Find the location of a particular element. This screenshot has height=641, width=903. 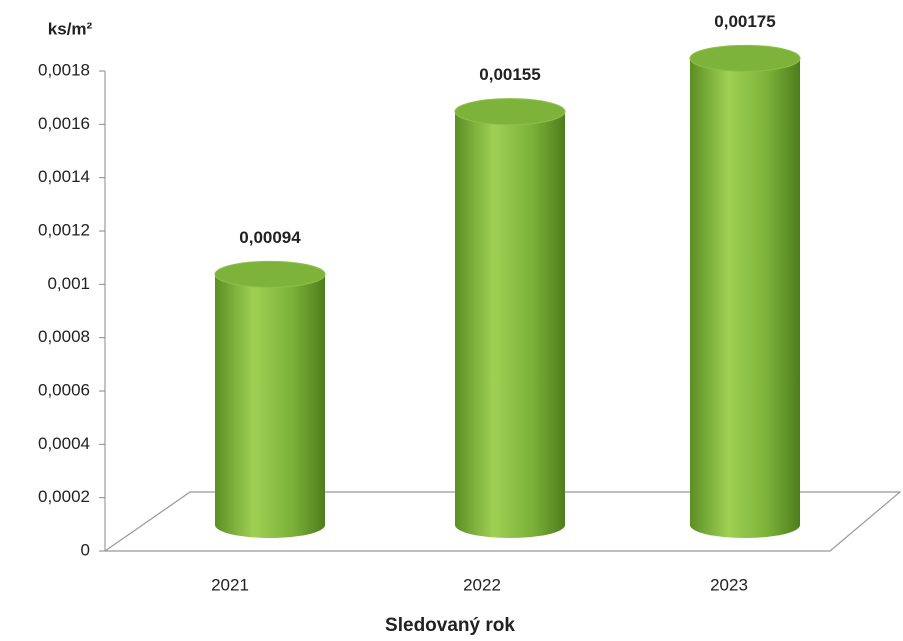

floor is located at coordinates (503, 521).